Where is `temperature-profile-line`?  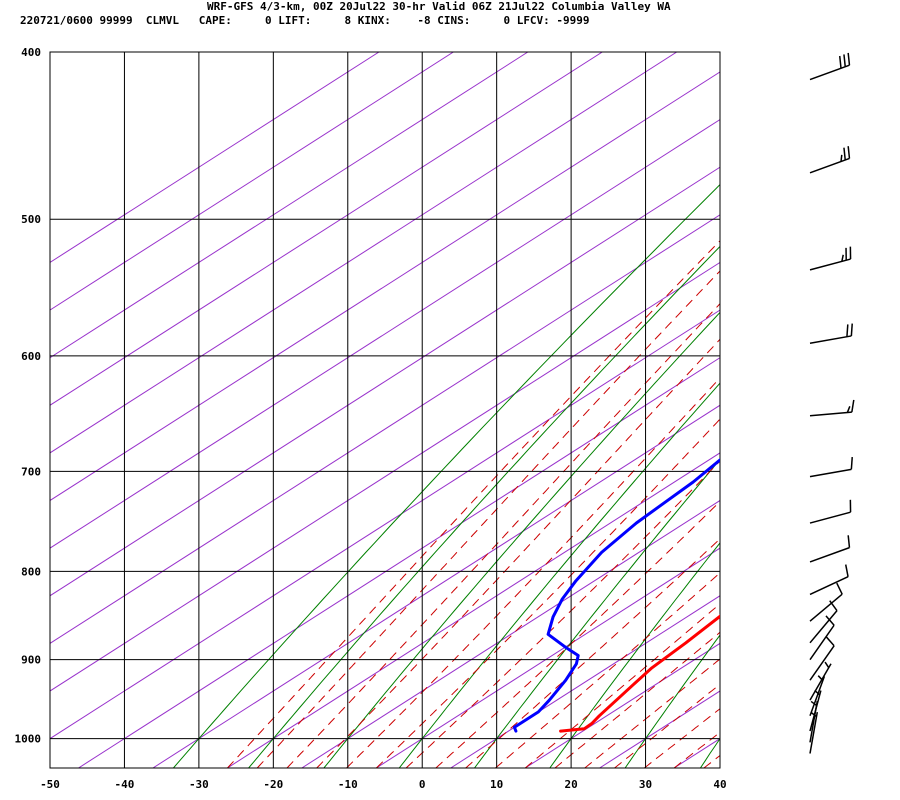 temperature-profile-line is located at coordinates (639, 673).